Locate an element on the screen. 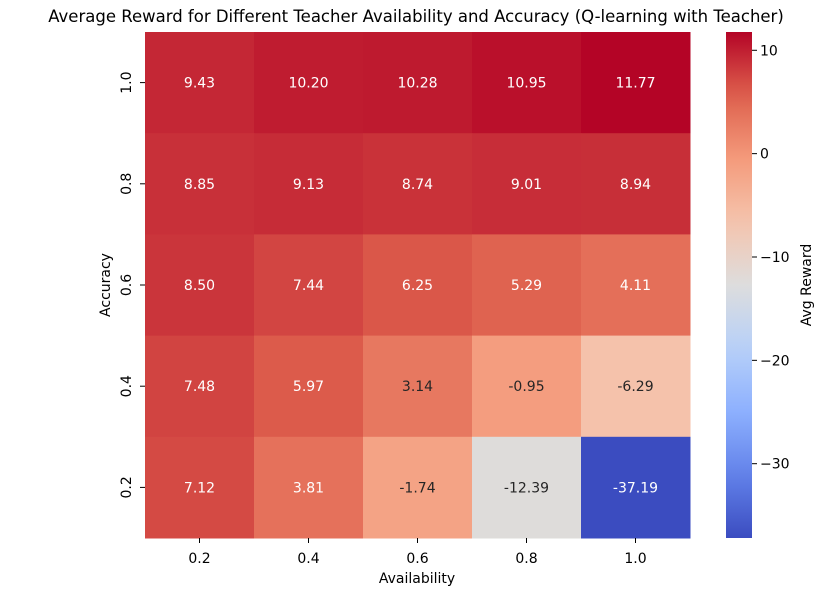 The image size is (832, 593). cell-value-label: -0.95 is located at coordinates (526, 387).